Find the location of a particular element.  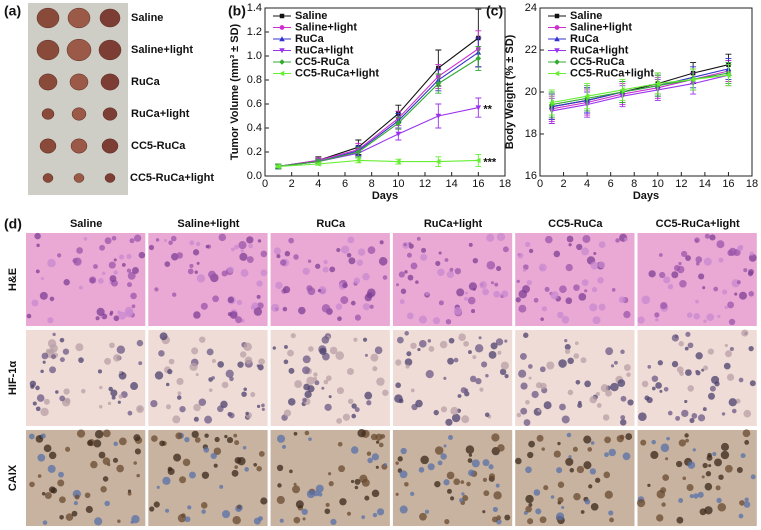

y-tick-label: 0.4 is located at coordinates (254, 128).